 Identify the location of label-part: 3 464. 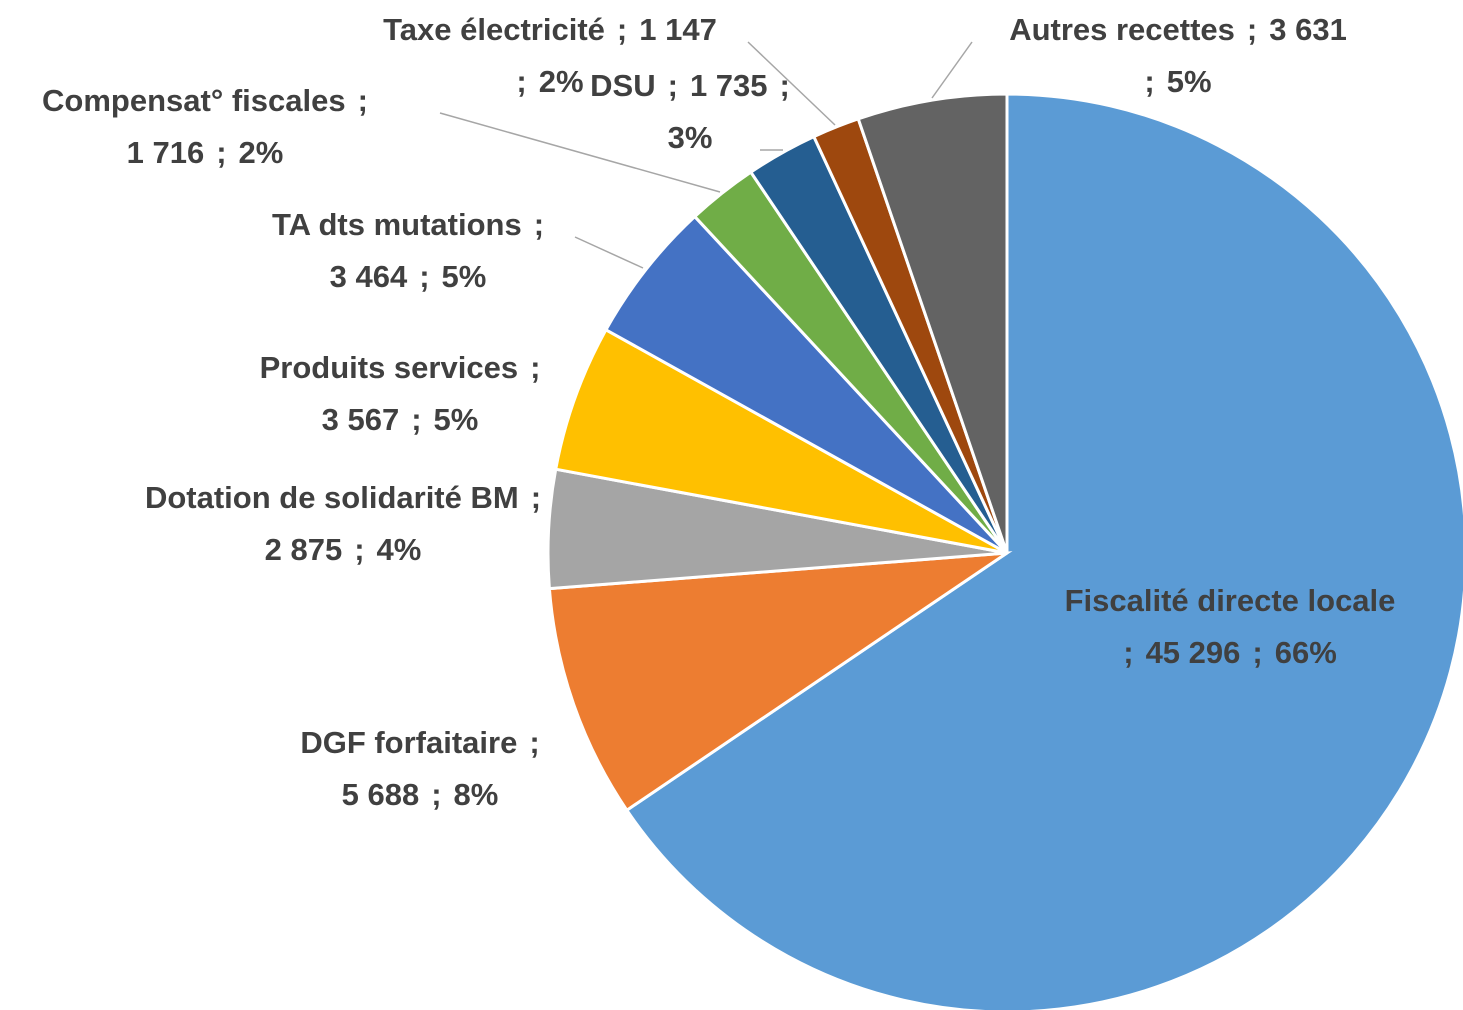
(369, 276).